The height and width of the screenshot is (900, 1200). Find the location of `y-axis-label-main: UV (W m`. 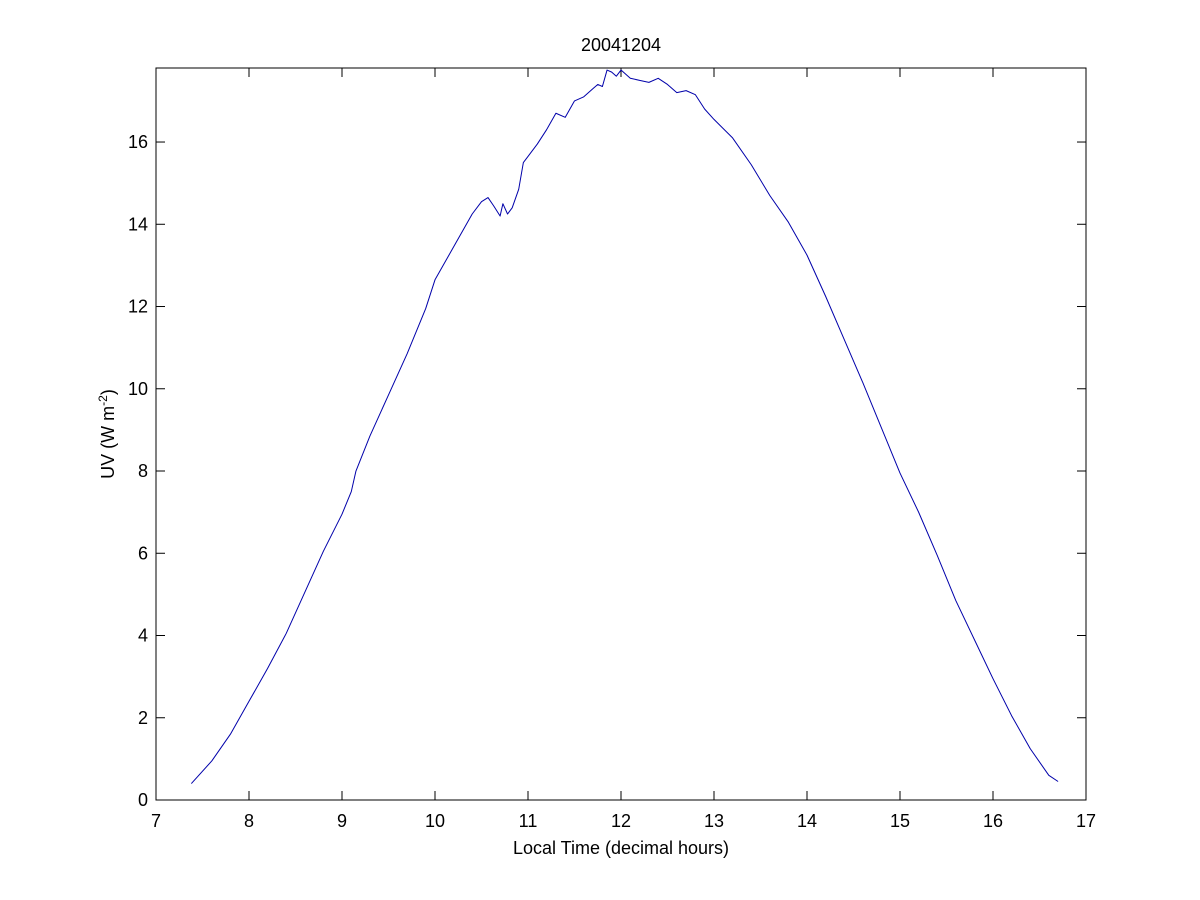

y-axis-label-main: UV (W m is located at coordinates (108, 442).